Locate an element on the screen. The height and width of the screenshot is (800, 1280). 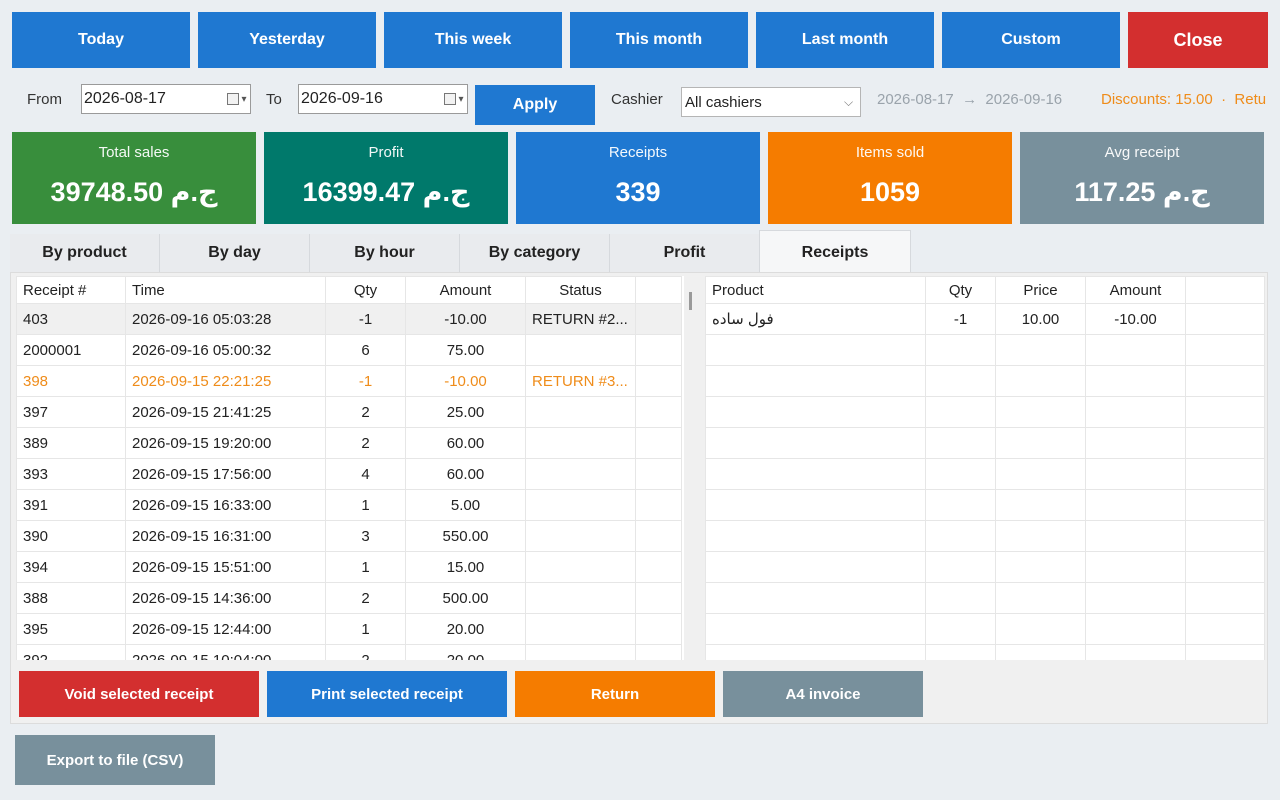
table-row: 395 2026-09-15 12:44:00 1 20.00 is located at coordinates (349, 629).